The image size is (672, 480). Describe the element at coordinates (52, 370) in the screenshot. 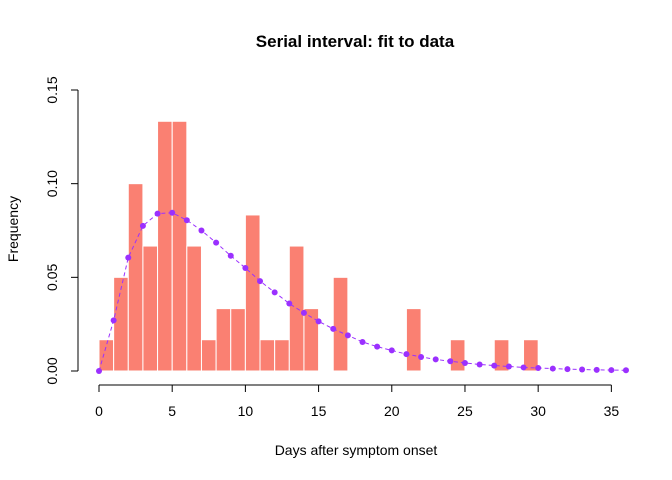

I see `y-tick-label: 0.00` at that location.